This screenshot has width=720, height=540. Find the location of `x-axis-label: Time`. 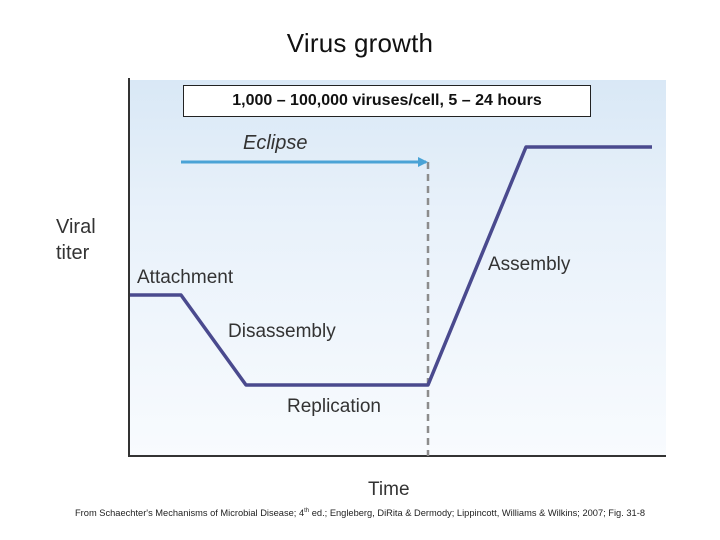

x-axis-label: Time is located at coordinates (389, 489).